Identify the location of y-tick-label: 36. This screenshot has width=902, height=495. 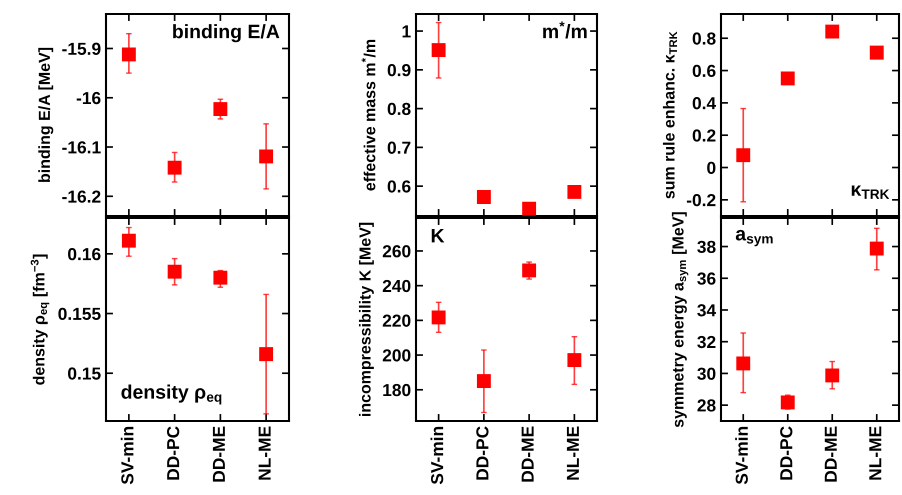
(706, 278).